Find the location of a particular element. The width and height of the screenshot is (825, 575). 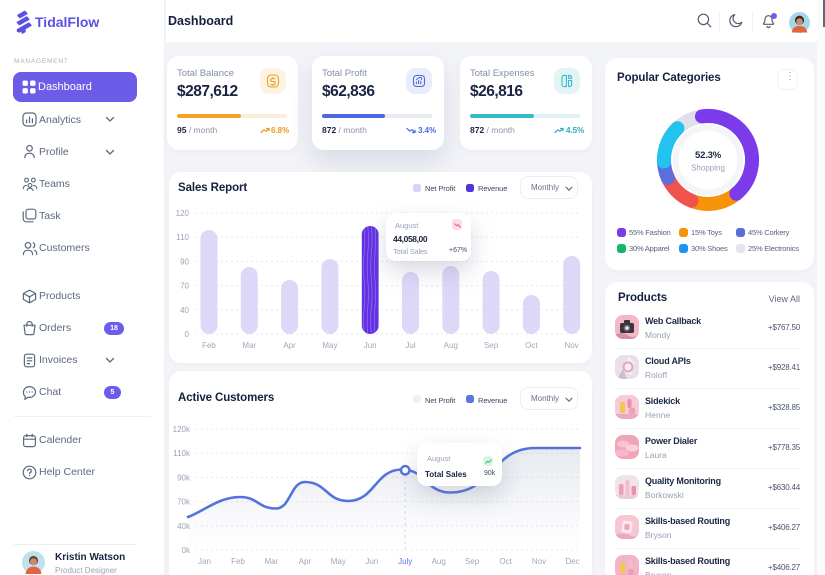

svg-text: 90 is located at coordinates (184, 261).